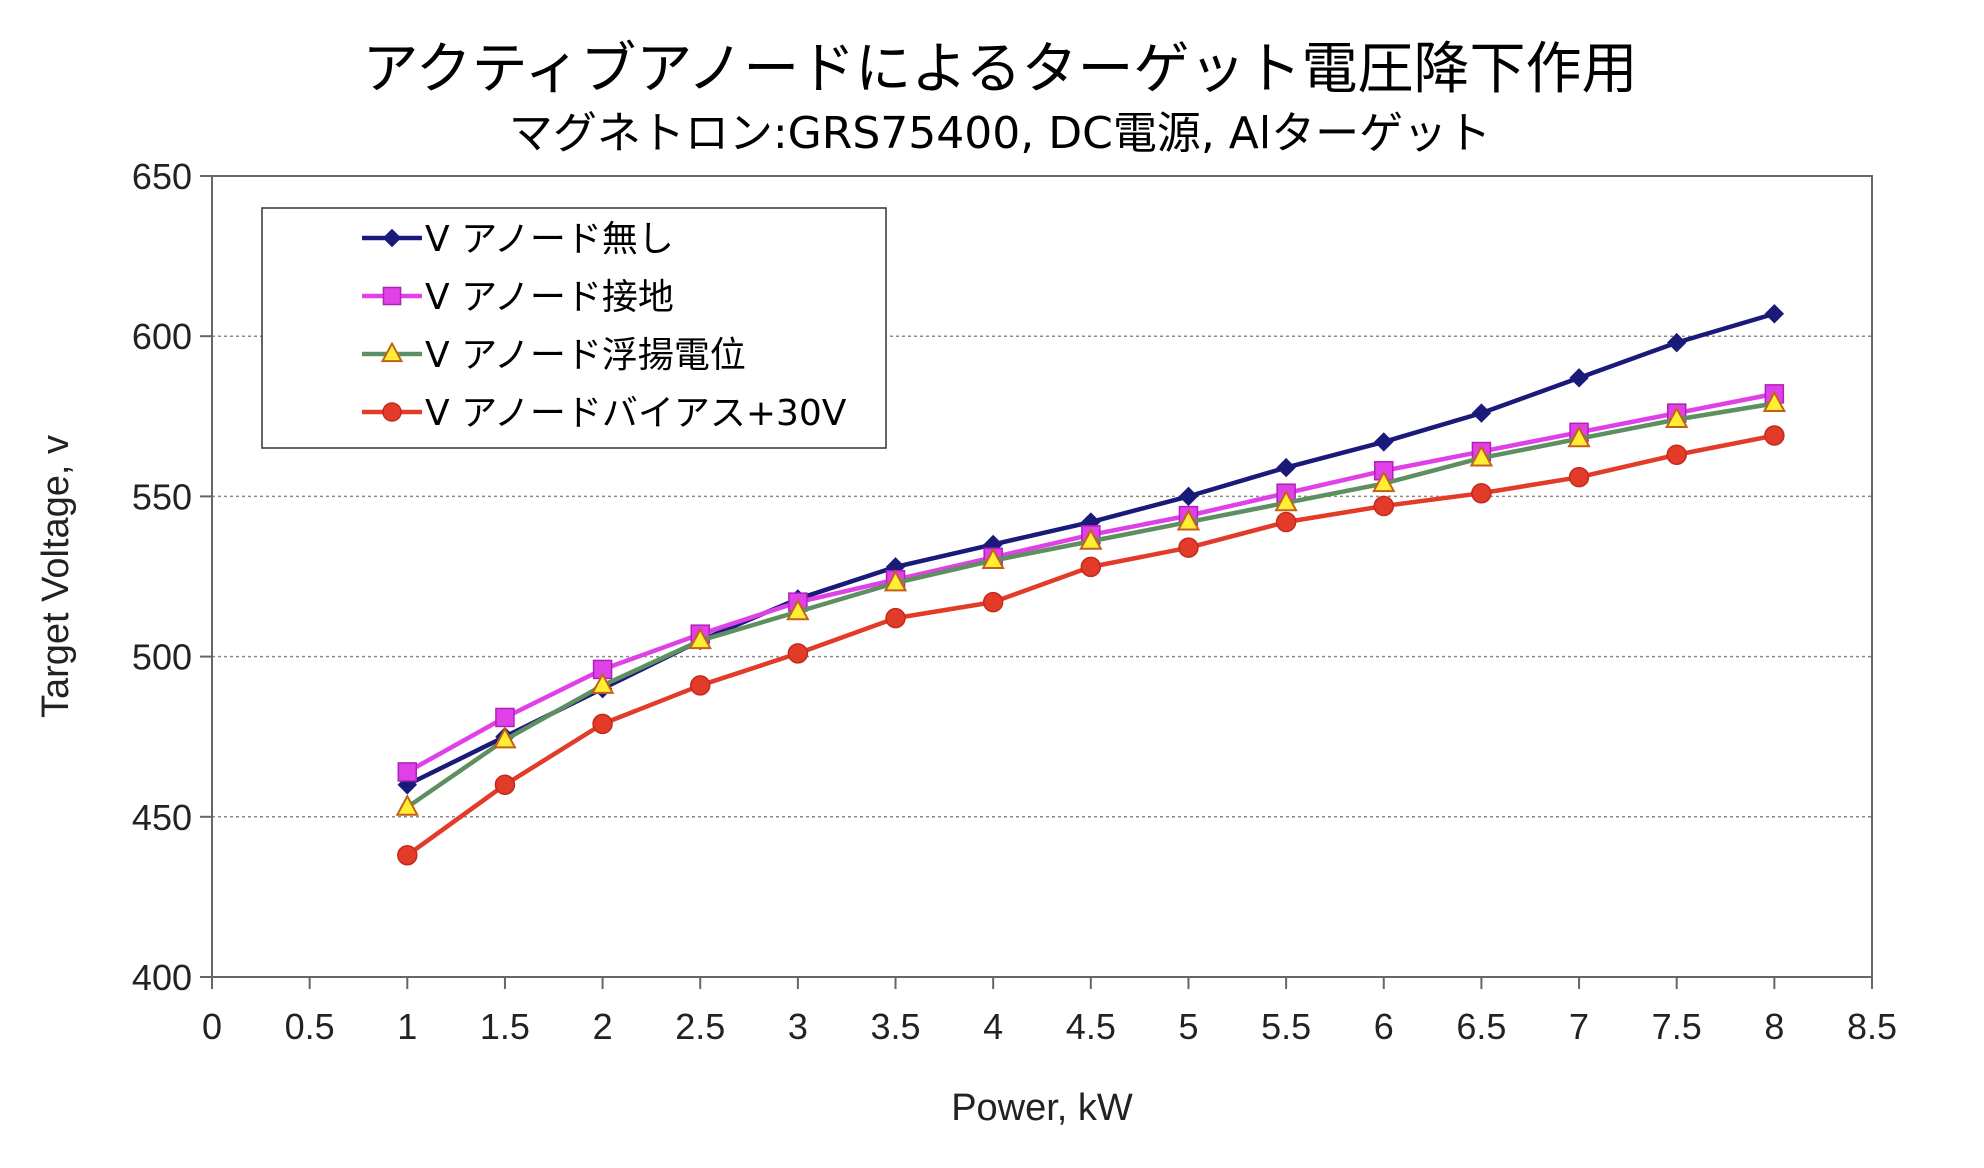 The width and height of the screenshot is (1984, 1168). Describe the element at coordinates (1872, 1026) in the screenshot. I see `x-tick-label: 8.5` at that location.